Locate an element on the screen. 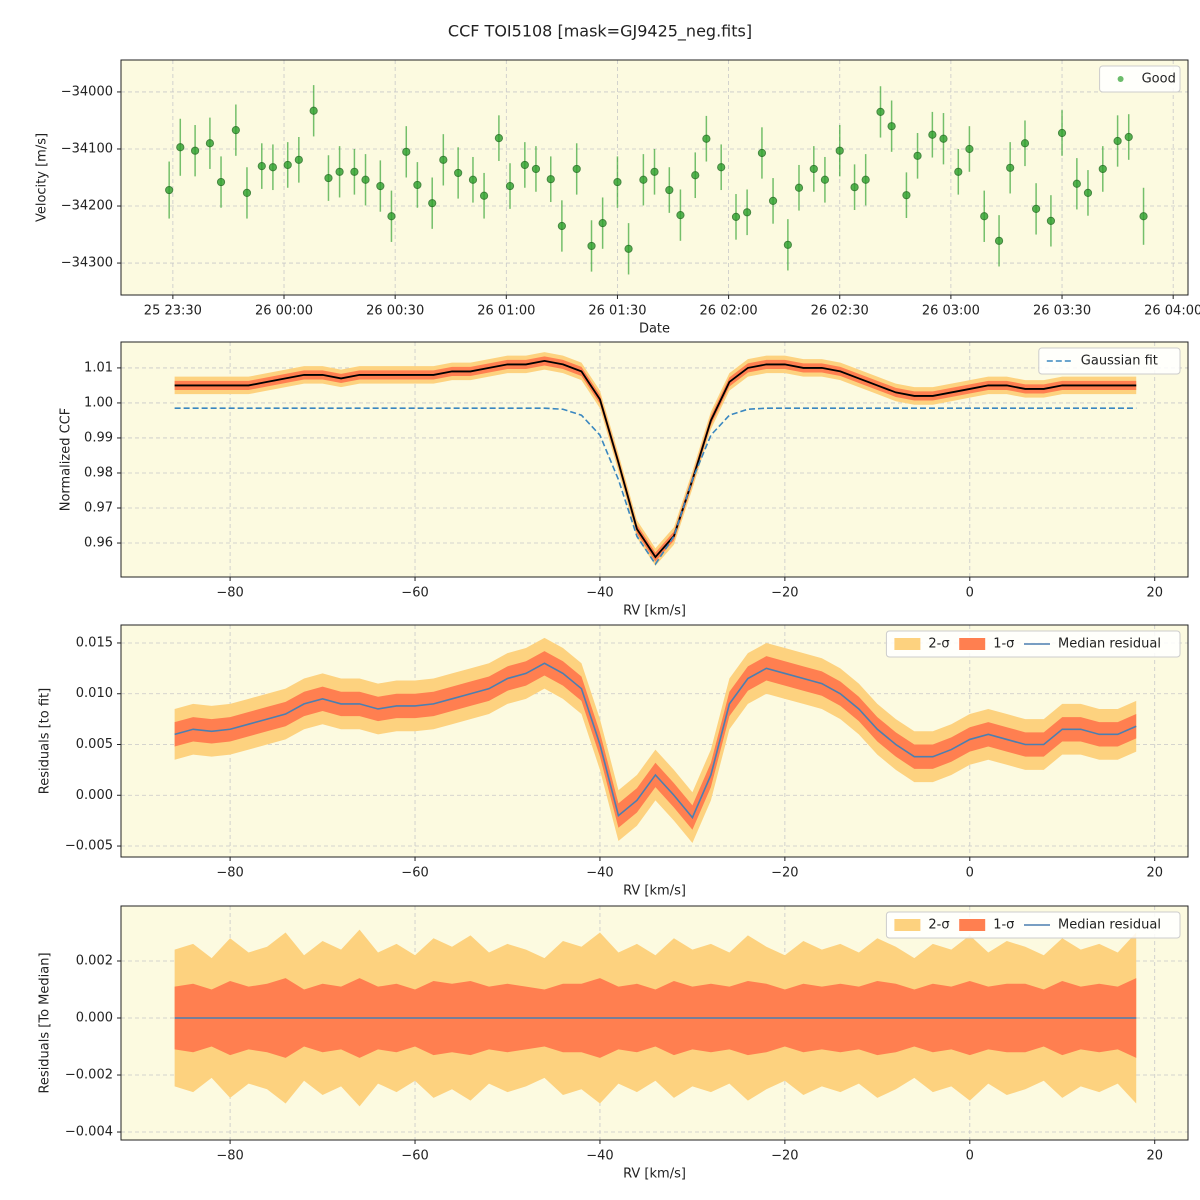 The image size is (1200, 1200). y-axis-label: Normalized CCF is located at coordinates (66, 460).